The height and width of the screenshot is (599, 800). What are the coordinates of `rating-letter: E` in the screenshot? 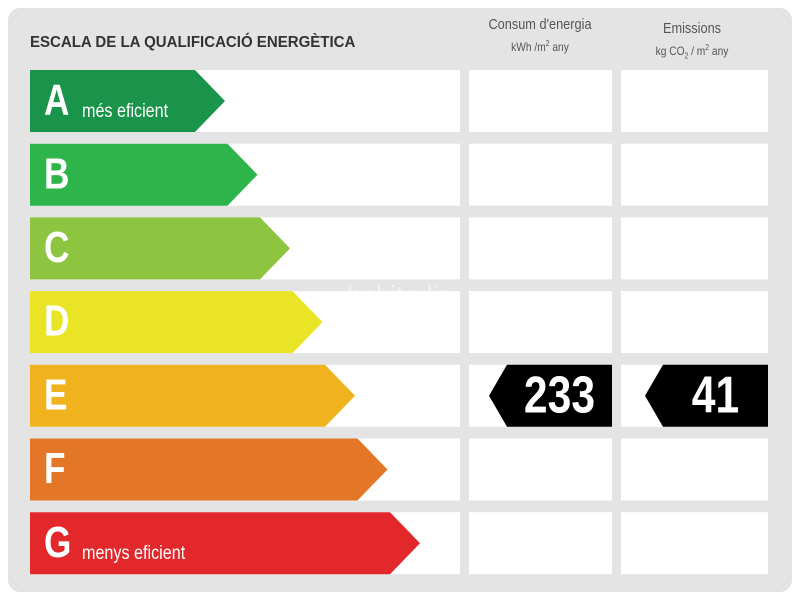 It's located at (55, 395).